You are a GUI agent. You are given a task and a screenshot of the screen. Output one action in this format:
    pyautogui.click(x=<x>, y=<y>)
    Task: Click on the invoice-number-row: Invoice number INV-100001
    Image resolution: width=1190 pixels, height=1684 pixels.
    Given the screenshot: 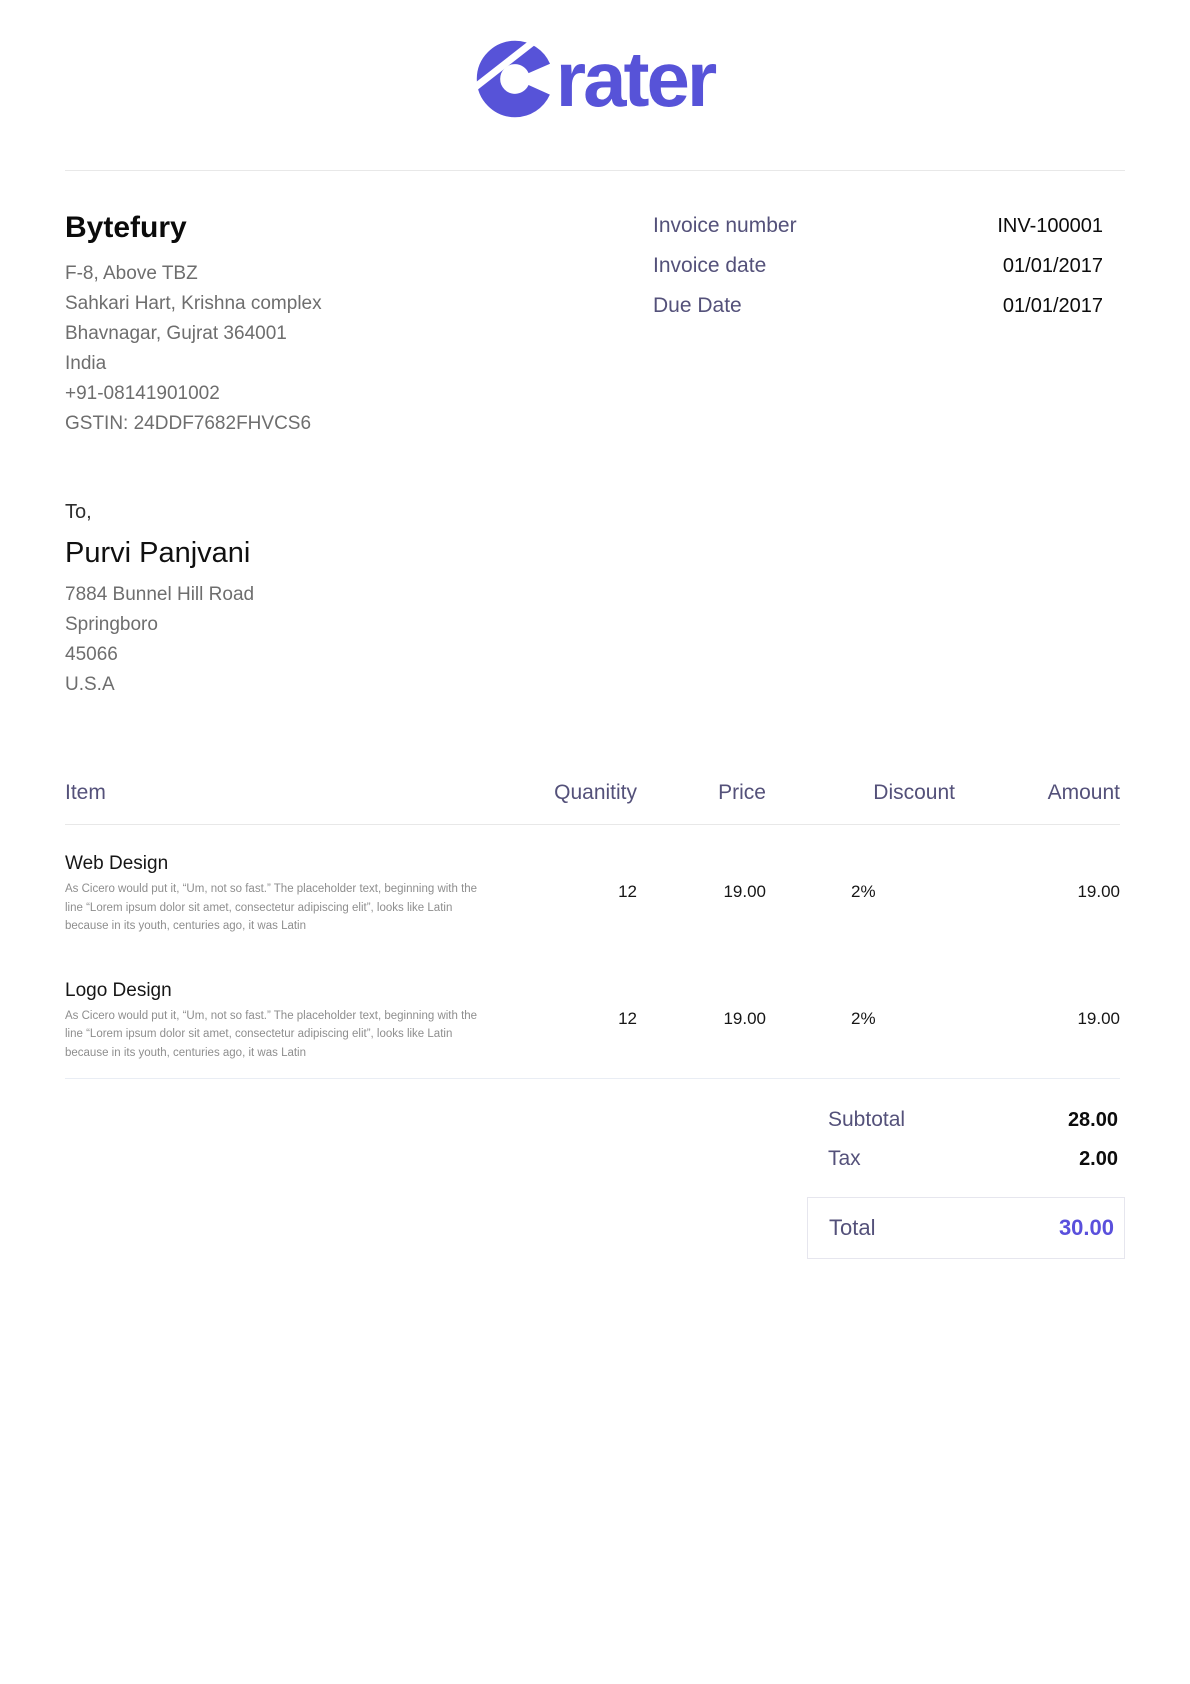 What is the action you would take?
    pyautogui.click(x=878, y=226)
    